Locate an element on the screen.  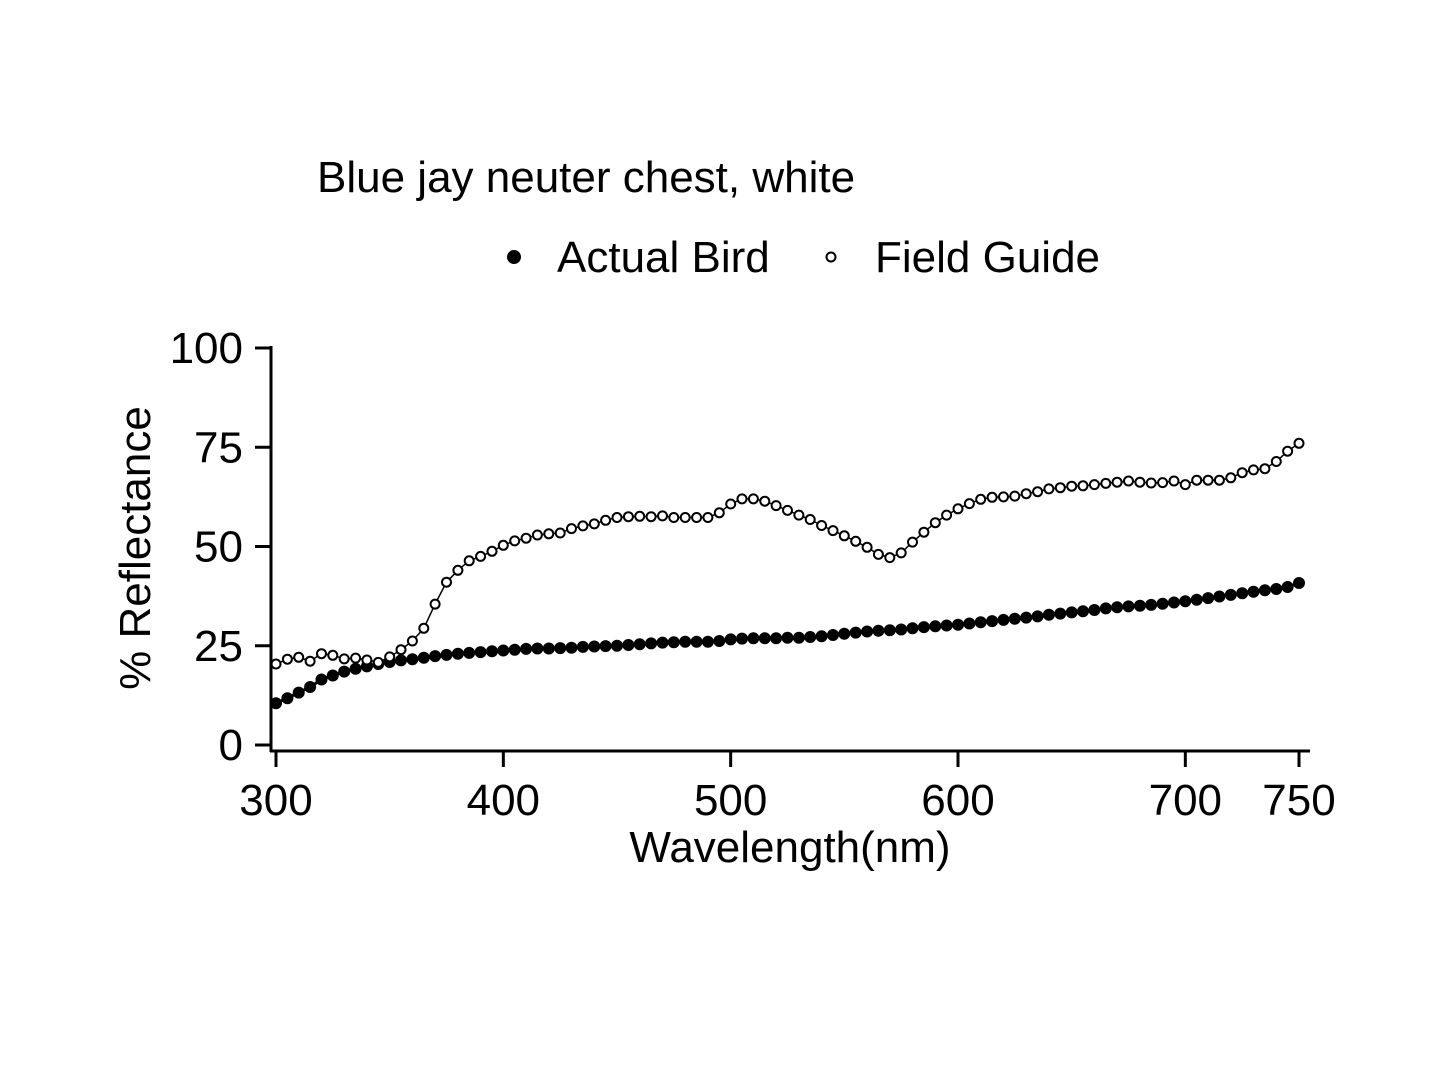
series-line is located at coordinates (787, 553).